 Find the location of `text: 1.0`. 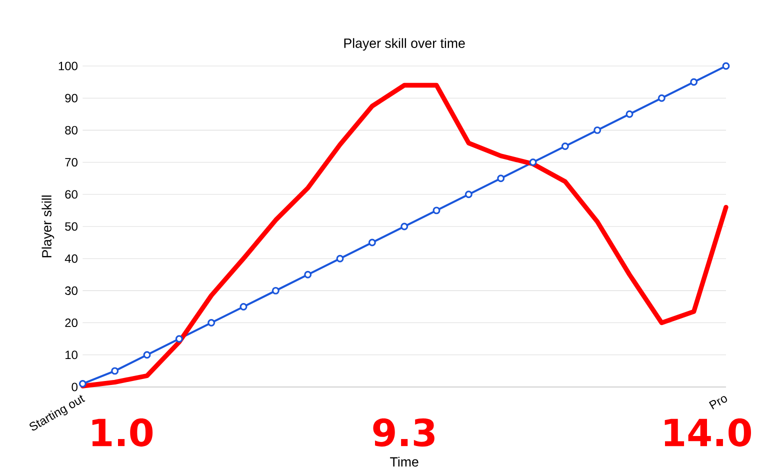

text: 1.0 is located at coordinates (122, 432).